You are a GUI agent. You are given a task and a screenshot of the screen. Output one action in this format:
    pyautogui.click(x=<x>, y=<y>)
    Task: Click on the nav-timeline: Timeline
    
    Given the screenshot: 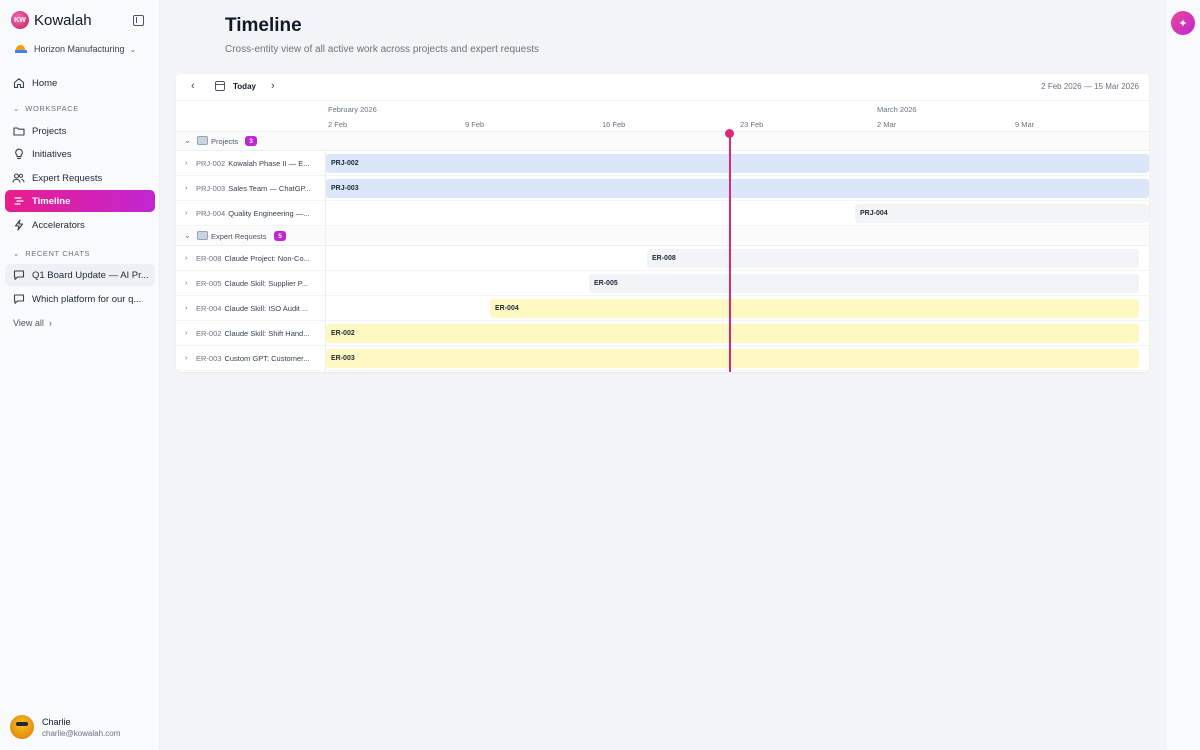 What is the action you would take?
    pyautogui.click(x=80, y=201)
    